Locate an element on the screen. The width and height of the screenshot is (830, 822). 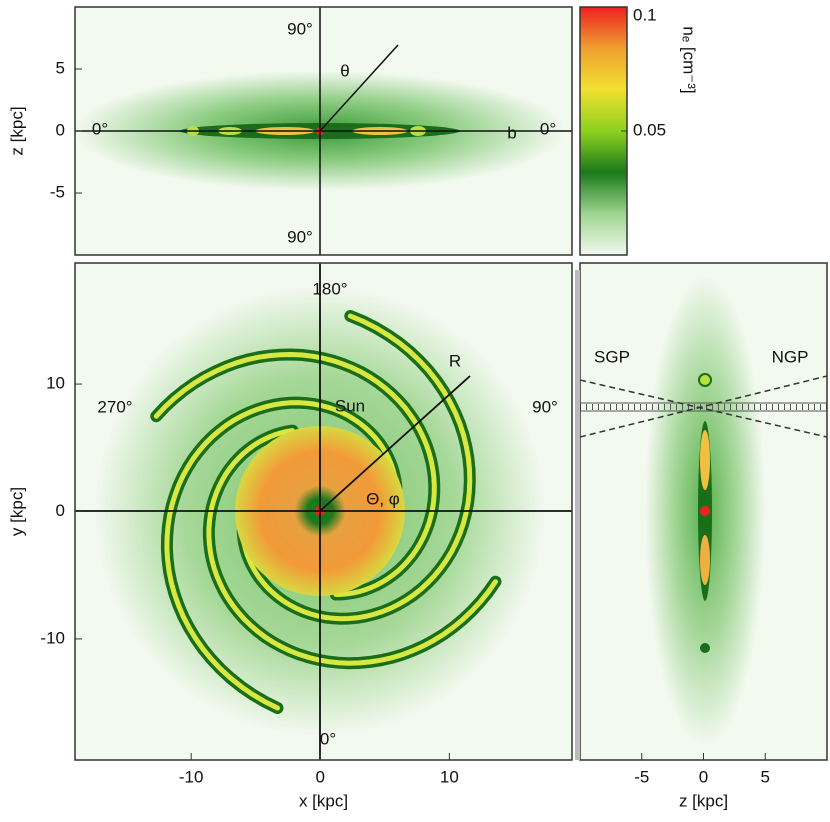
annotation: 180° is located at coordinates (329, 288).